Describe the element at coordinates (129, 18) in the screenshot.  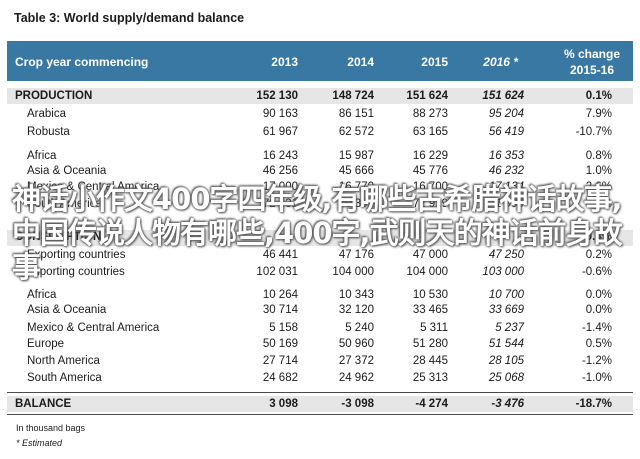
I see `table-title: Table 3: World supply/demand balance` at that location.